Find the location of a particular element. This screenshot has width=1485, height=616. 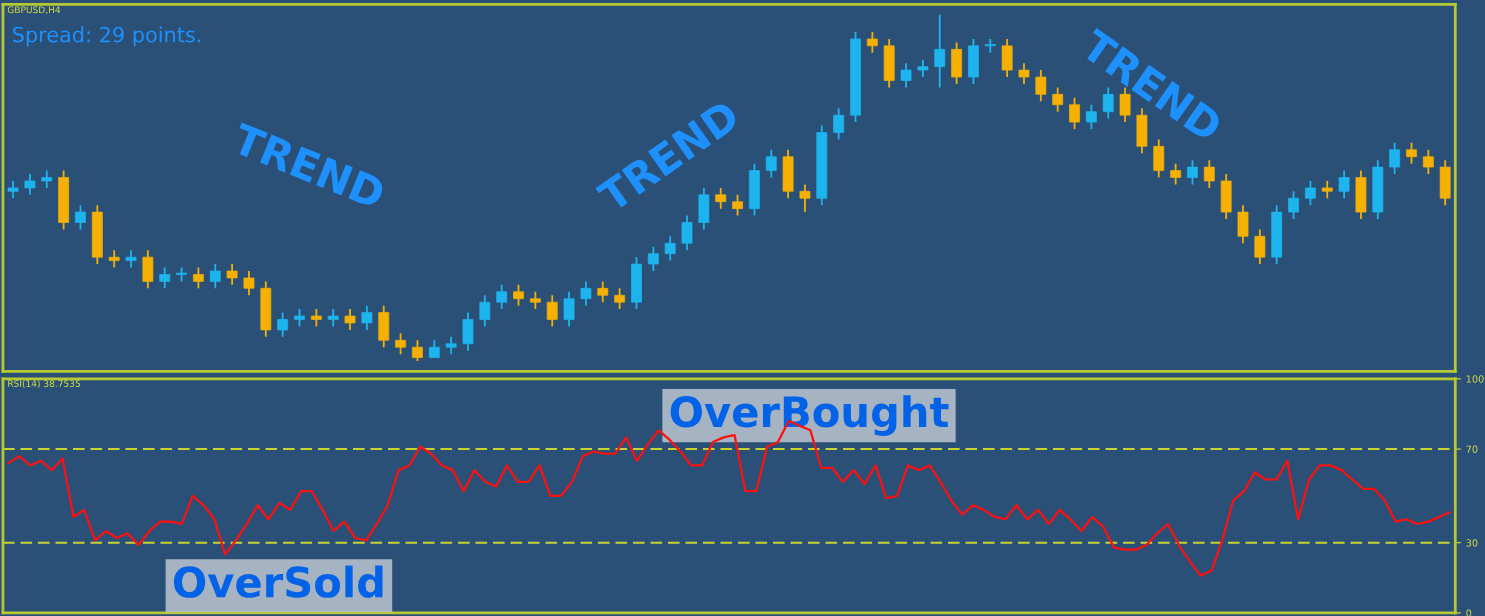

y-tick-label: 0 is located at coordinates (1469, 612).